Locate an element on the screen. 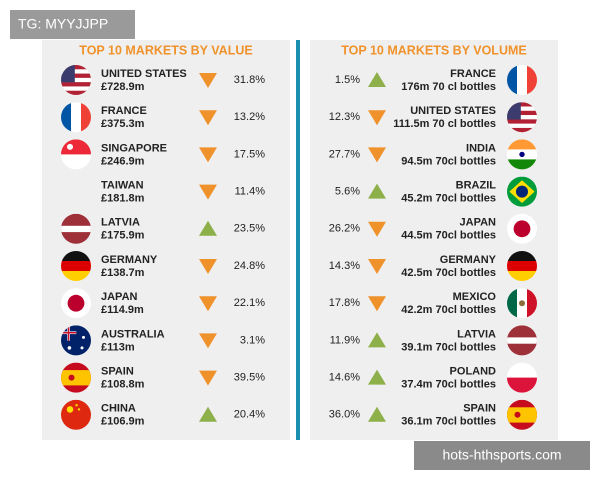 This screenshot has height=480, width=600. market-value: £138.7m is located at coordinates (123, 273).